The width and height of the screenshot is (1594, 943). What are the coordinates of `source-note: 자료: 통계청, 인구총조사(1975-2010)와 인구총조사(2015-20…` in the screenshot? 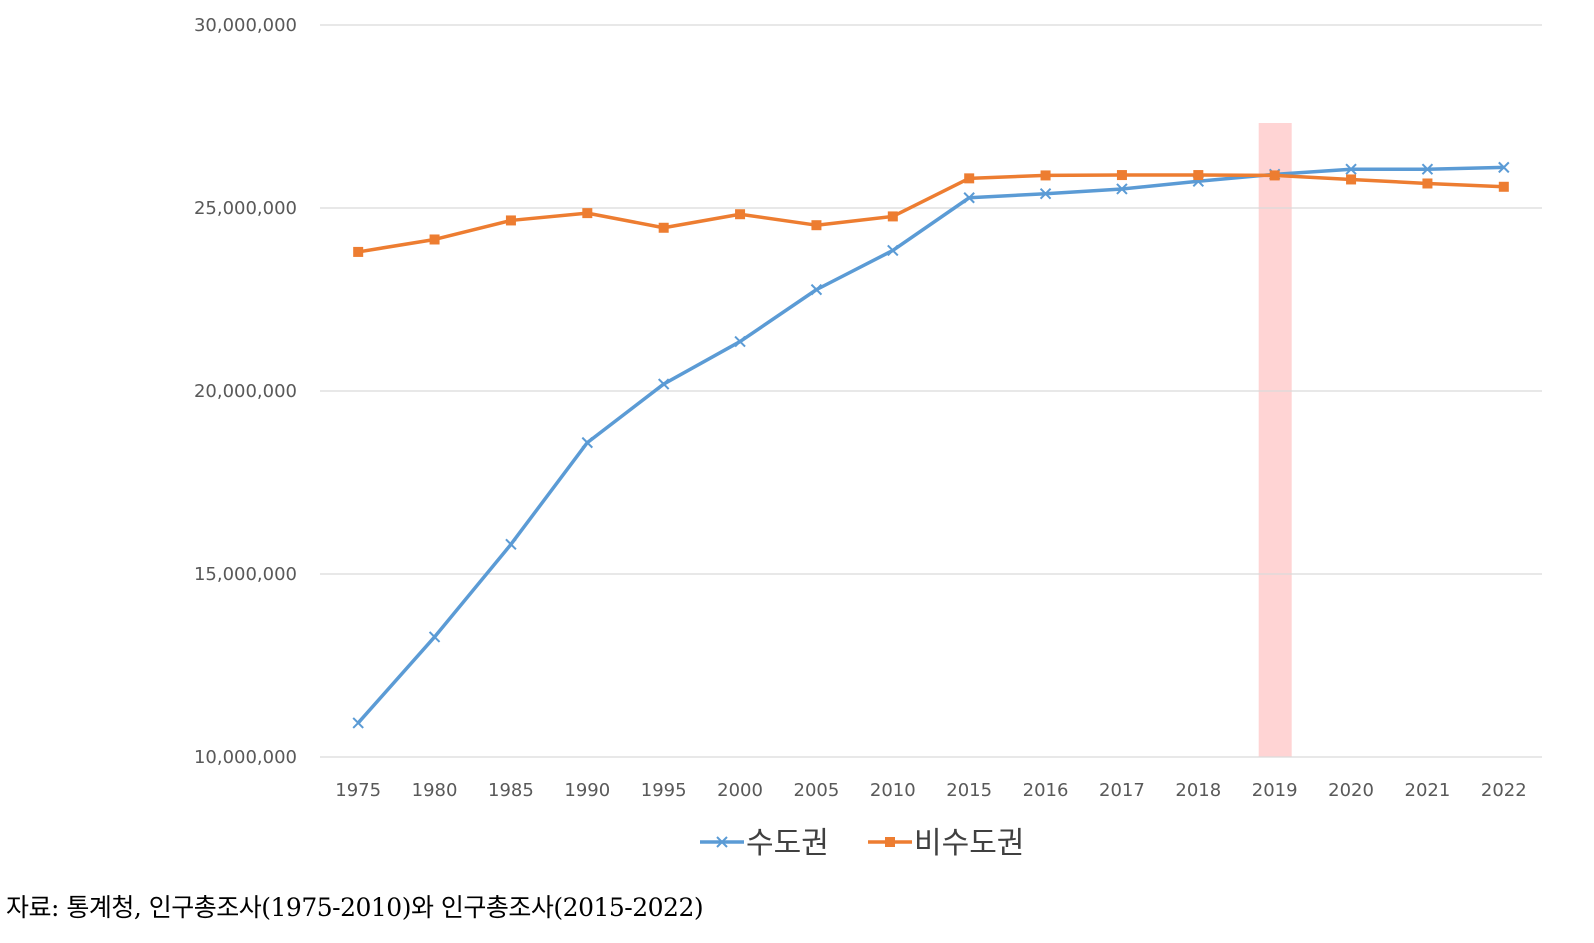 It's located at (355, 907).